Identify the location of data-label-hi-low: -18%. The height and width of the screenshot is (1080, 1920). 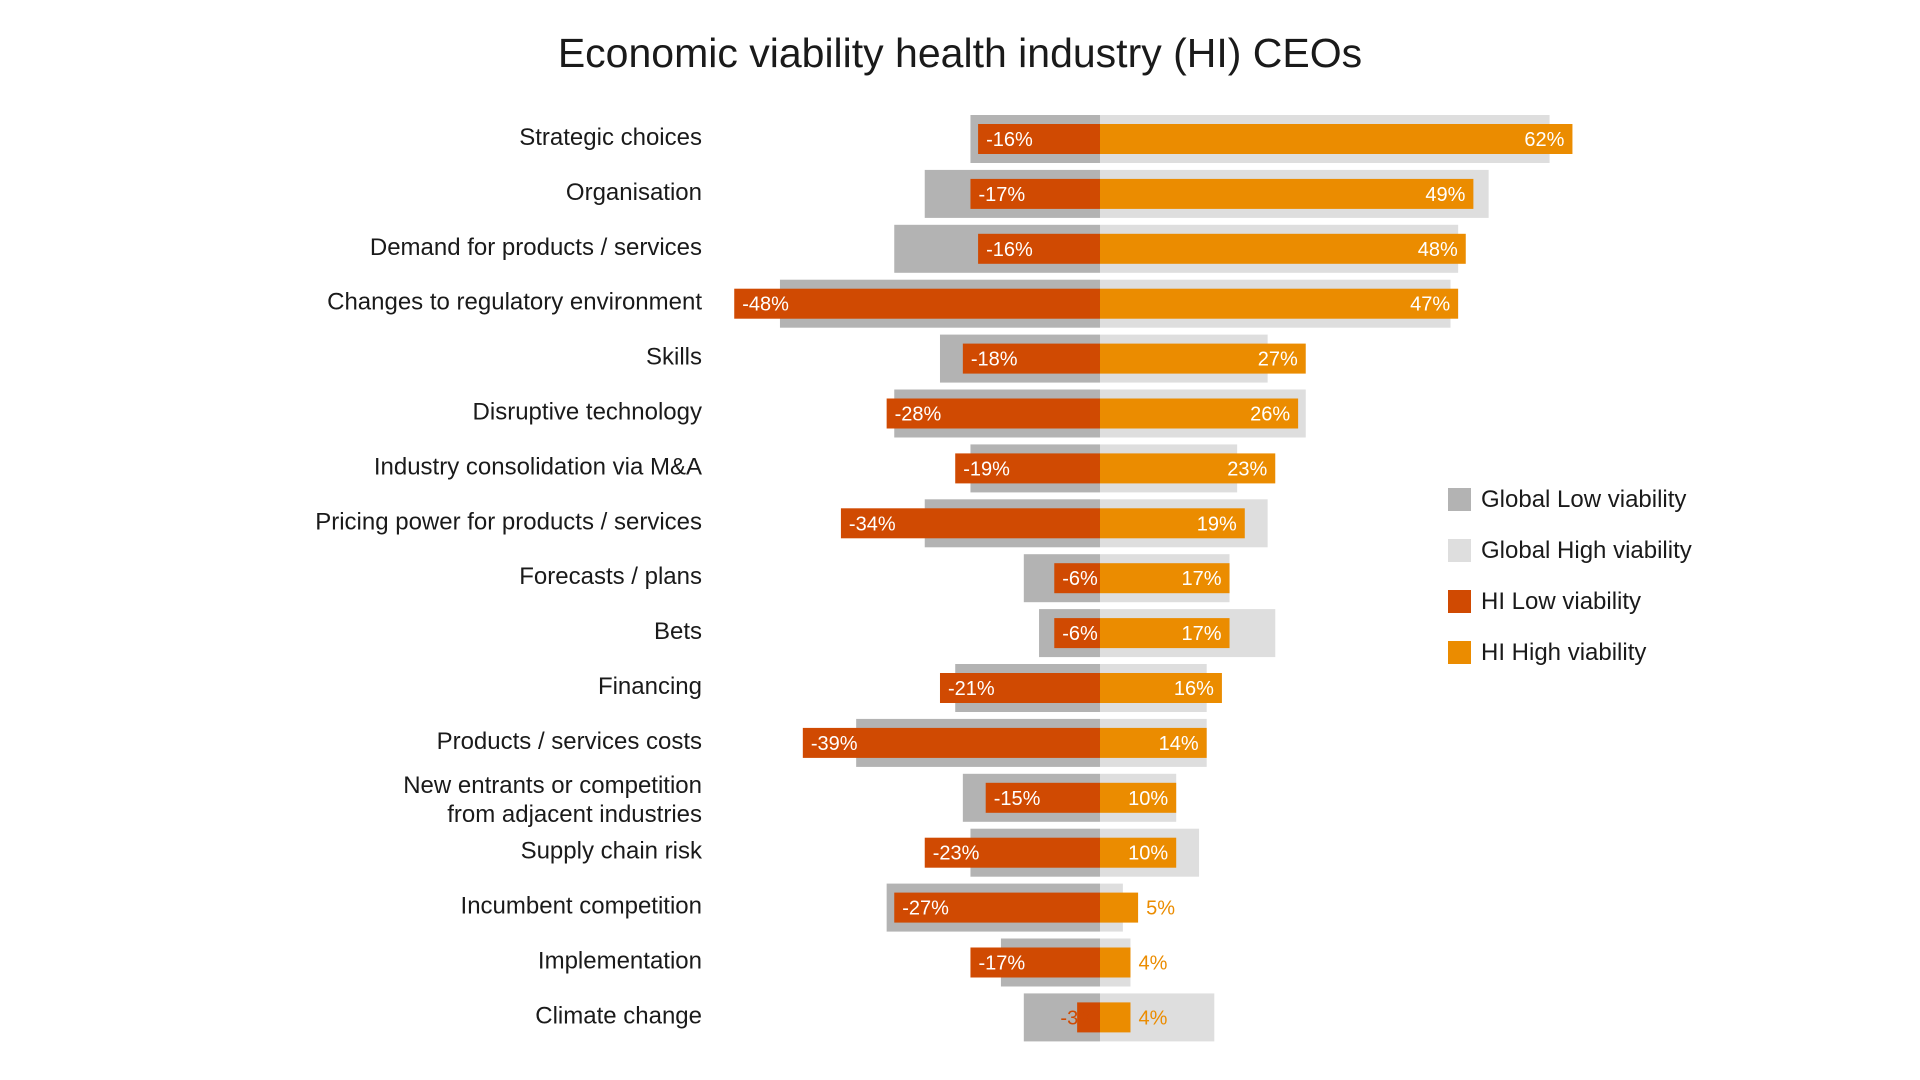
(994, 360).